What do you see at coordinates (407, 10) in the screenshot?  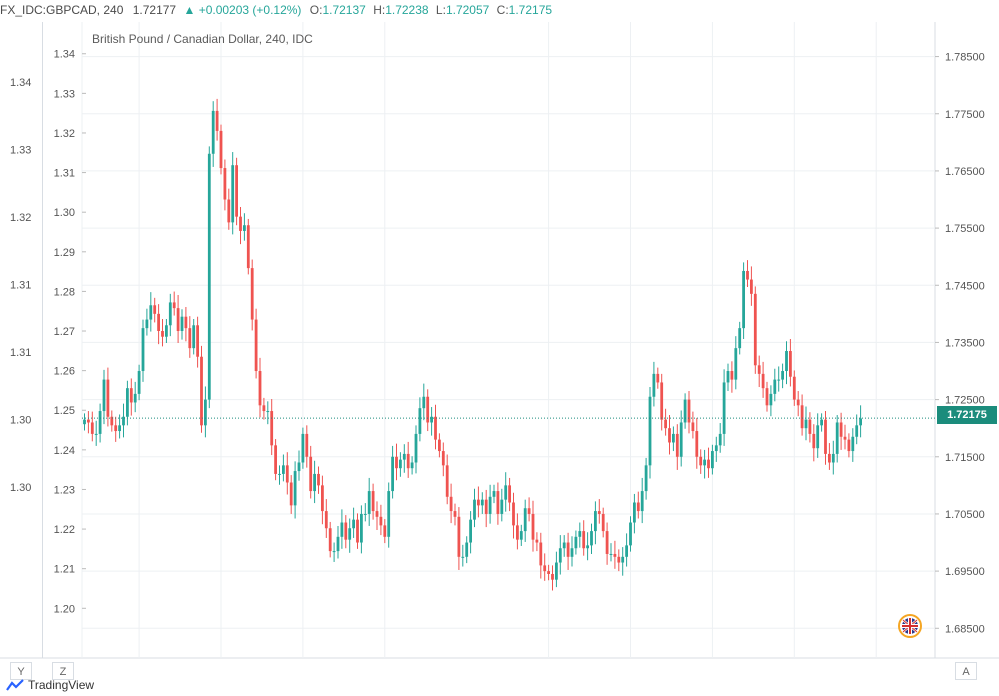 I see `high-value: 1.72238` at bounding box center [407, 10].